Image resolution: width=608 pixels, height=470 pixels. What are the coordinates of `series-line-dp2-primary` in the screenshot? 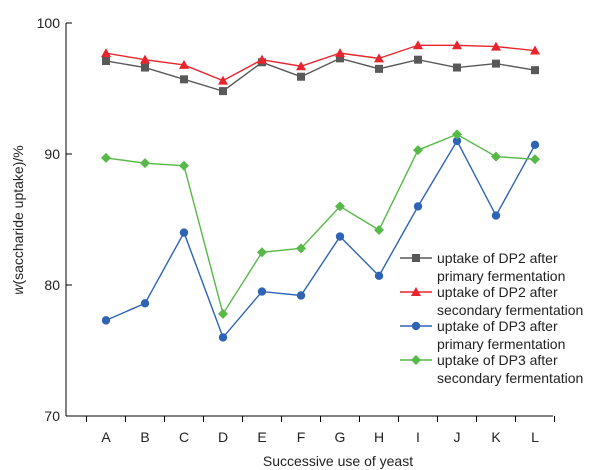 It's located at (320, 74).